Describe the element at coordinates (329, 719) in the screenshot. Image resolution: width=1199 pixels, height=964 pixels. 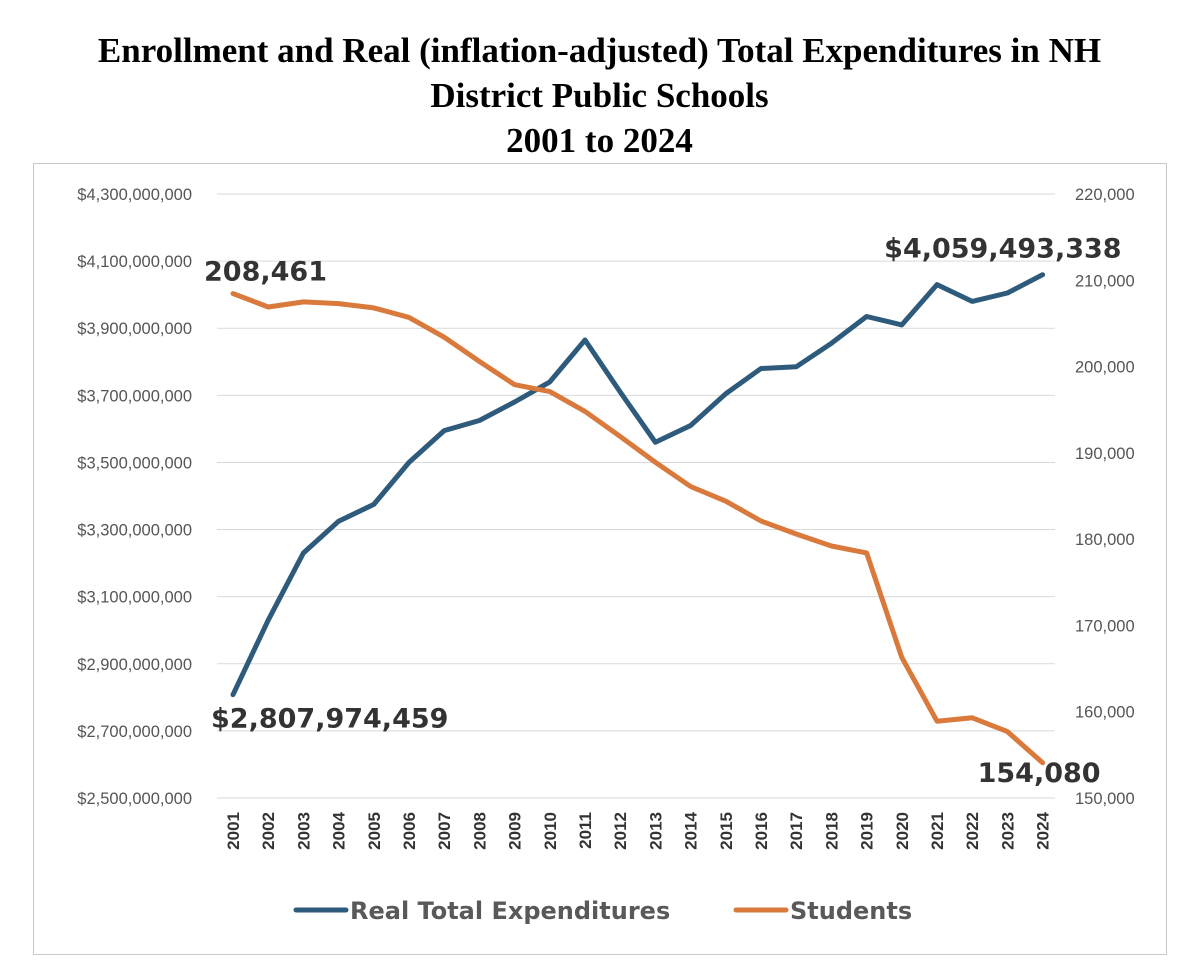
I see `data-label: $2,807,974,459` at that location.